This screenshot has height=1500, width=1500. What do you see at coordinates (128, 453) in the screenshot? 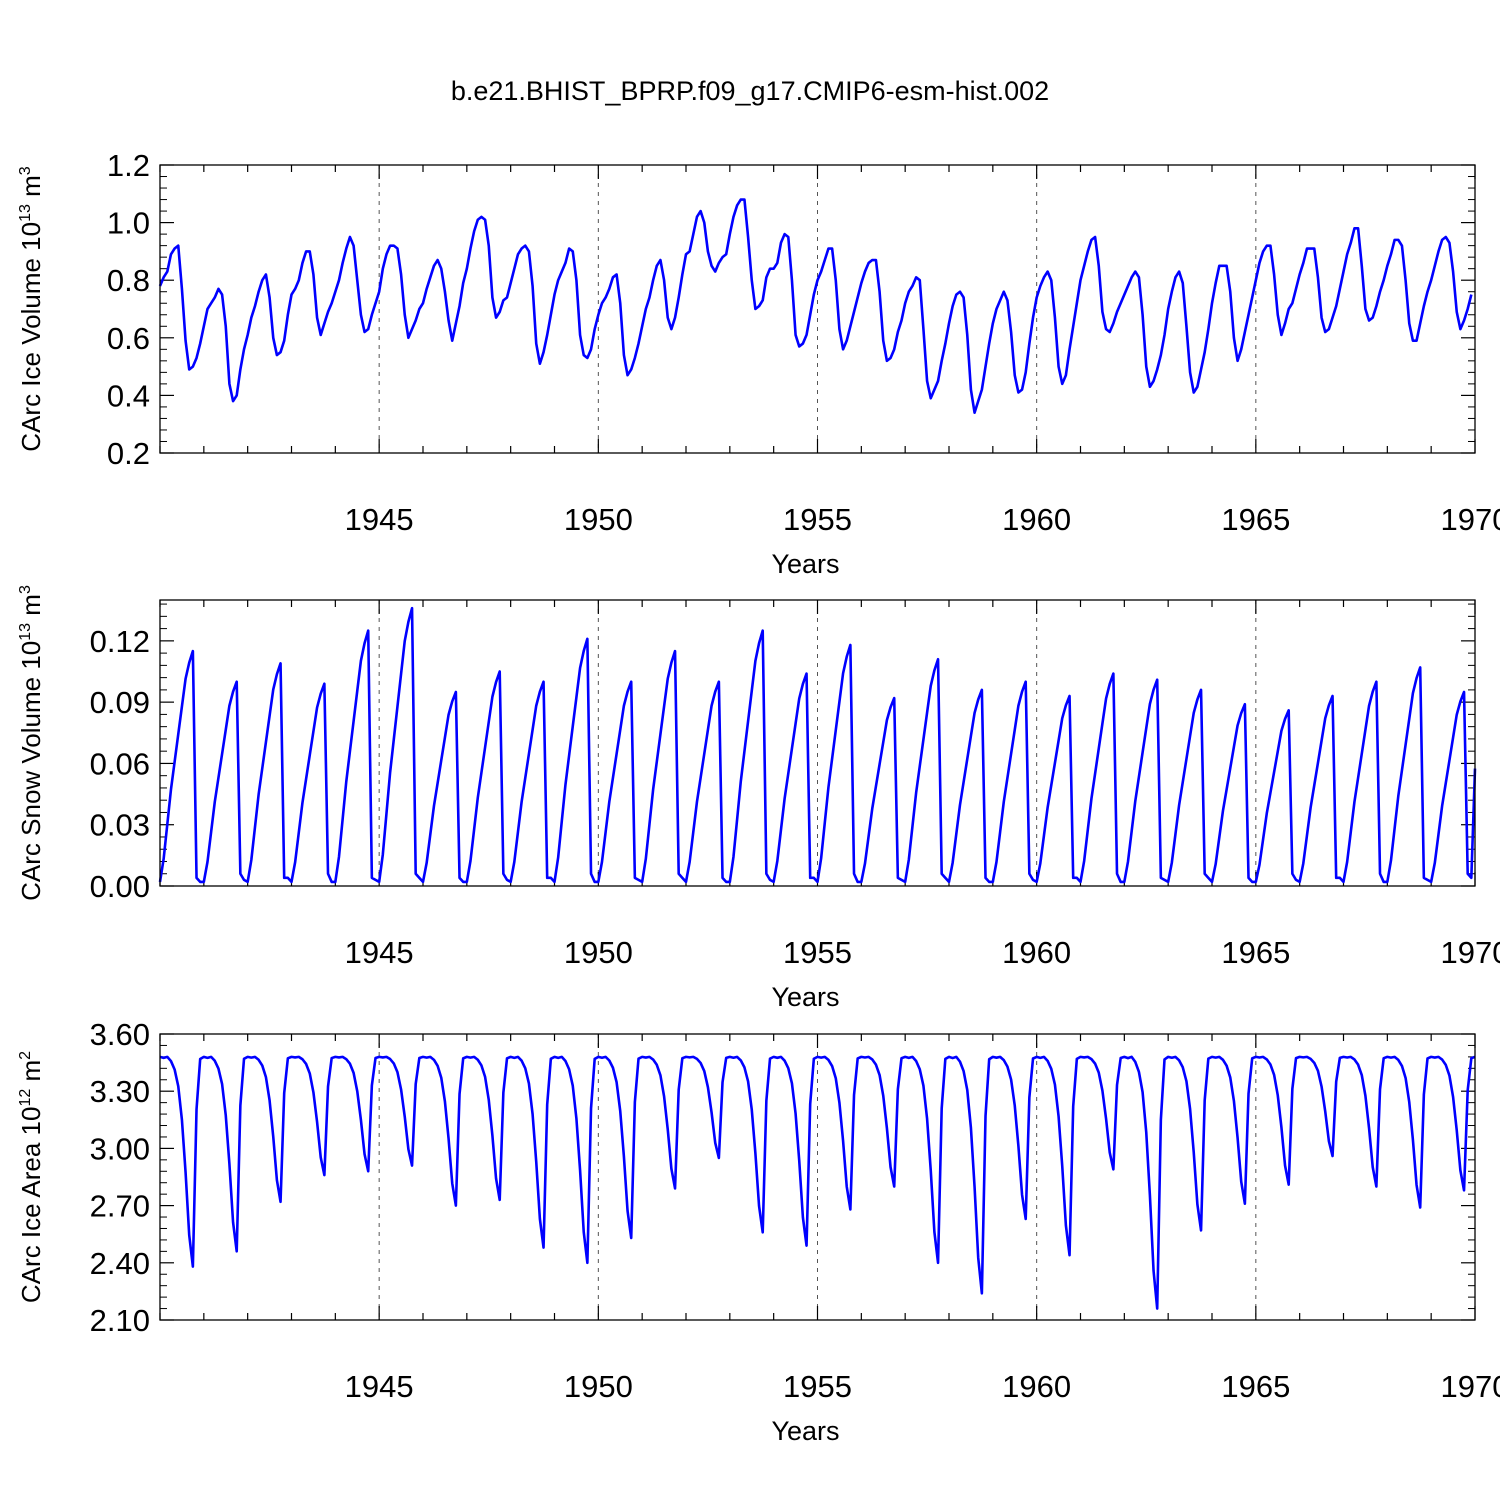
I see `y-tick-label: 0.2` at bounding box center [128, 453].